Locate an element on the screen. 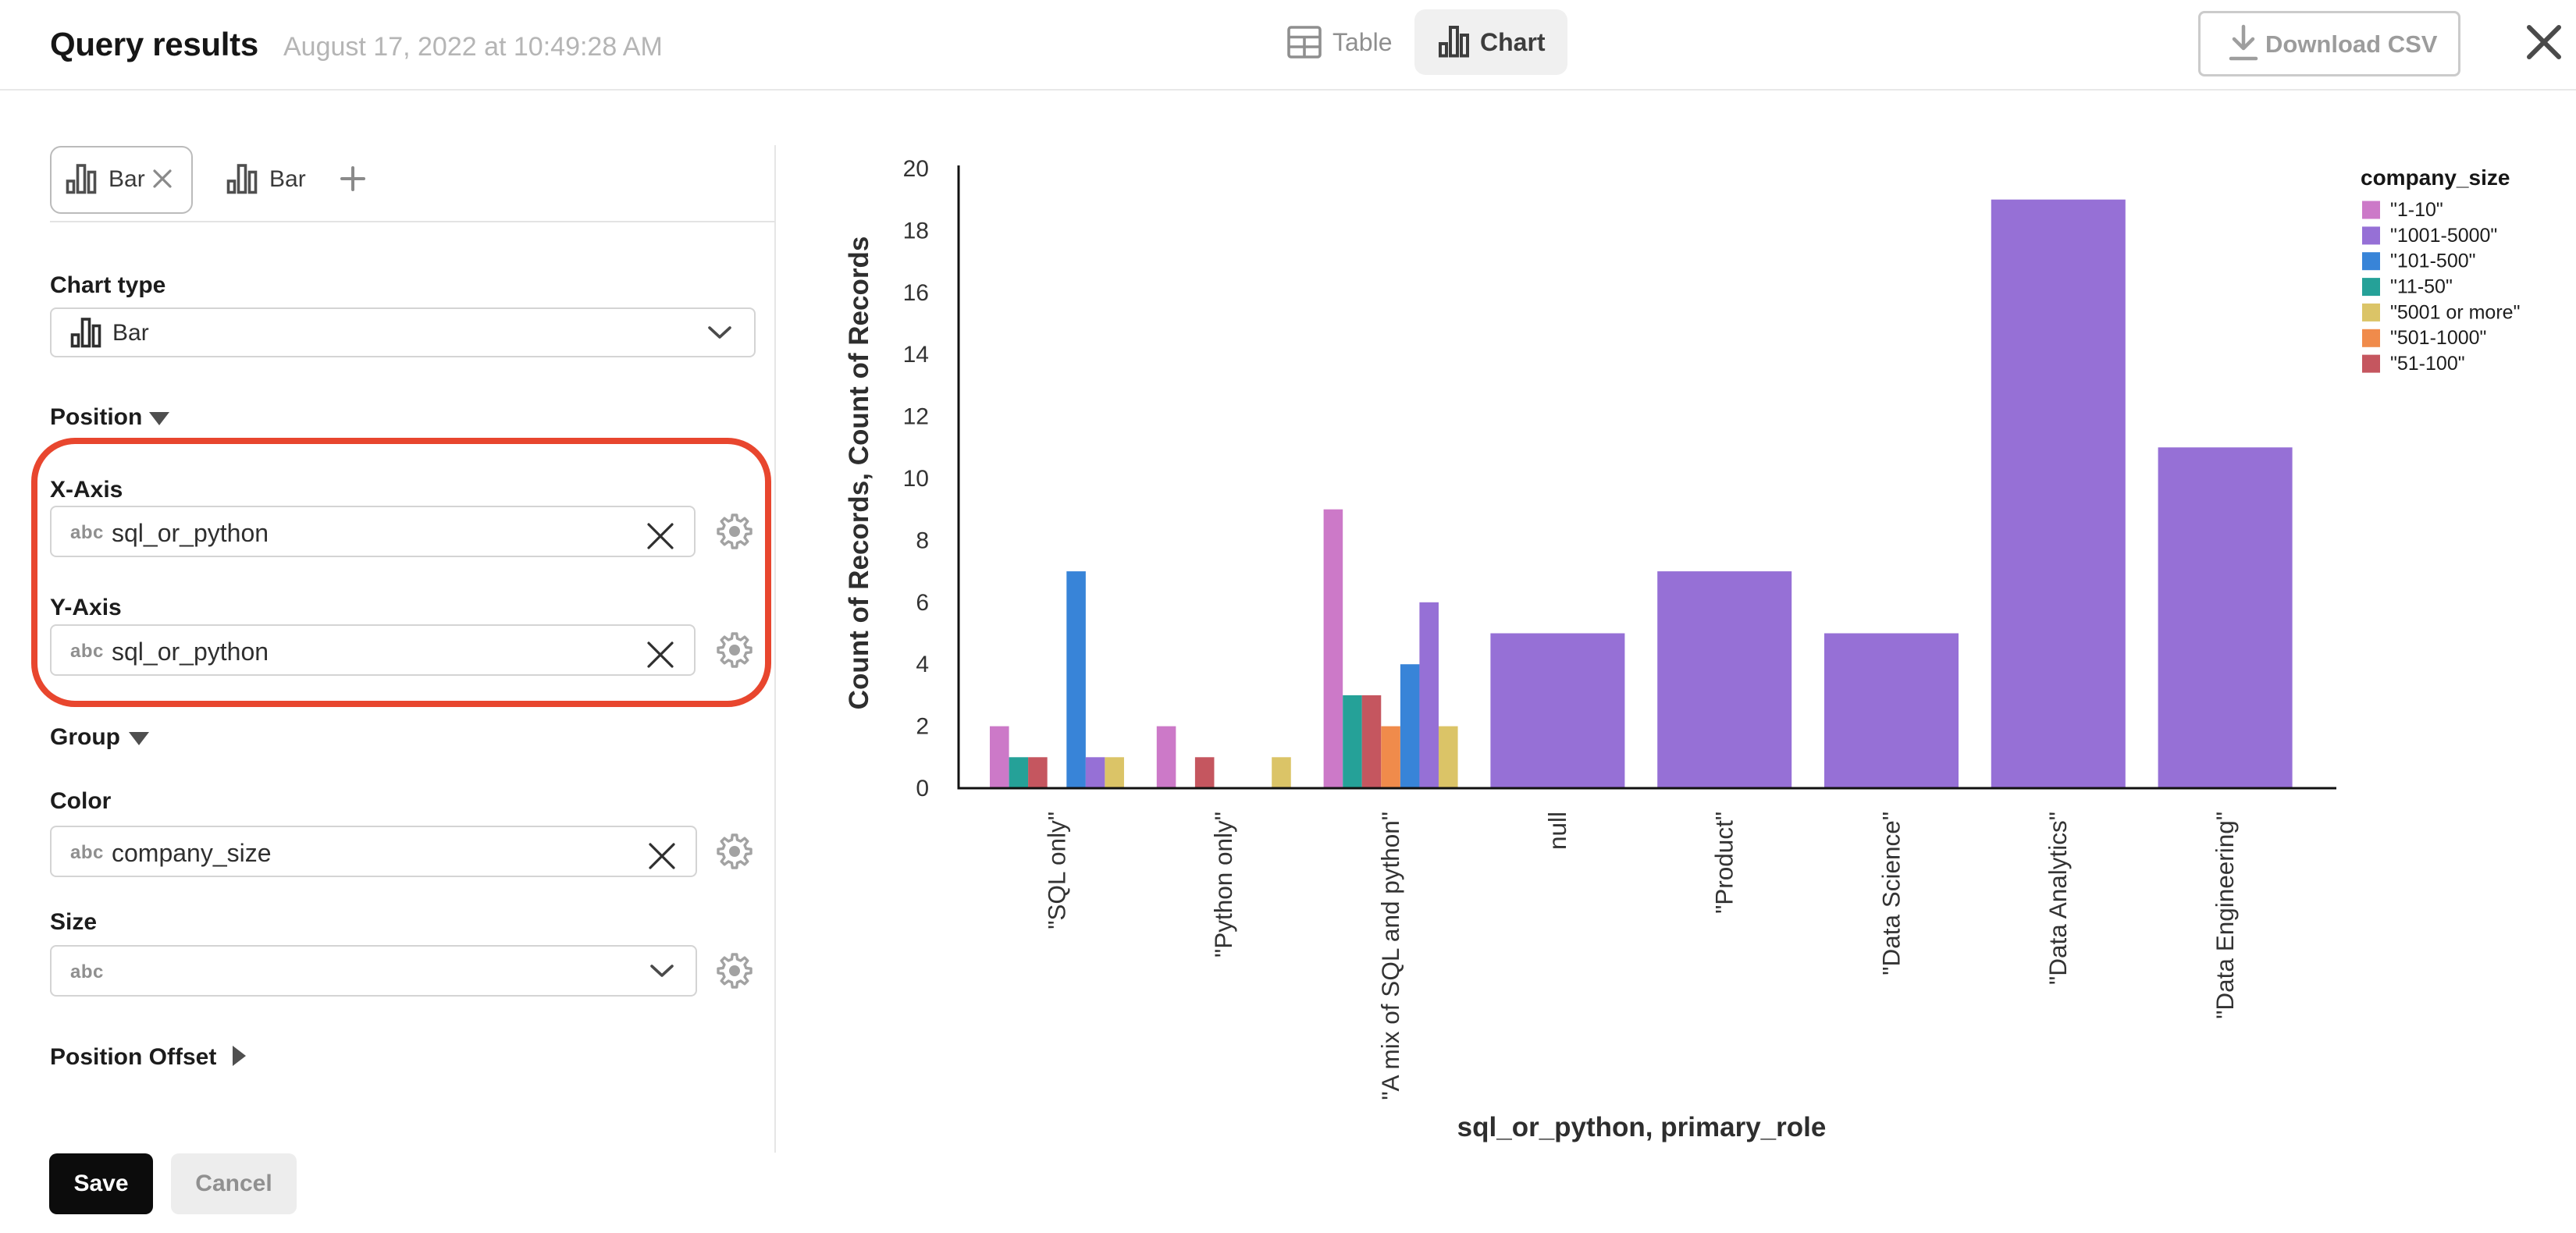  svg-text: 8 is located at coordinates (922, 540).